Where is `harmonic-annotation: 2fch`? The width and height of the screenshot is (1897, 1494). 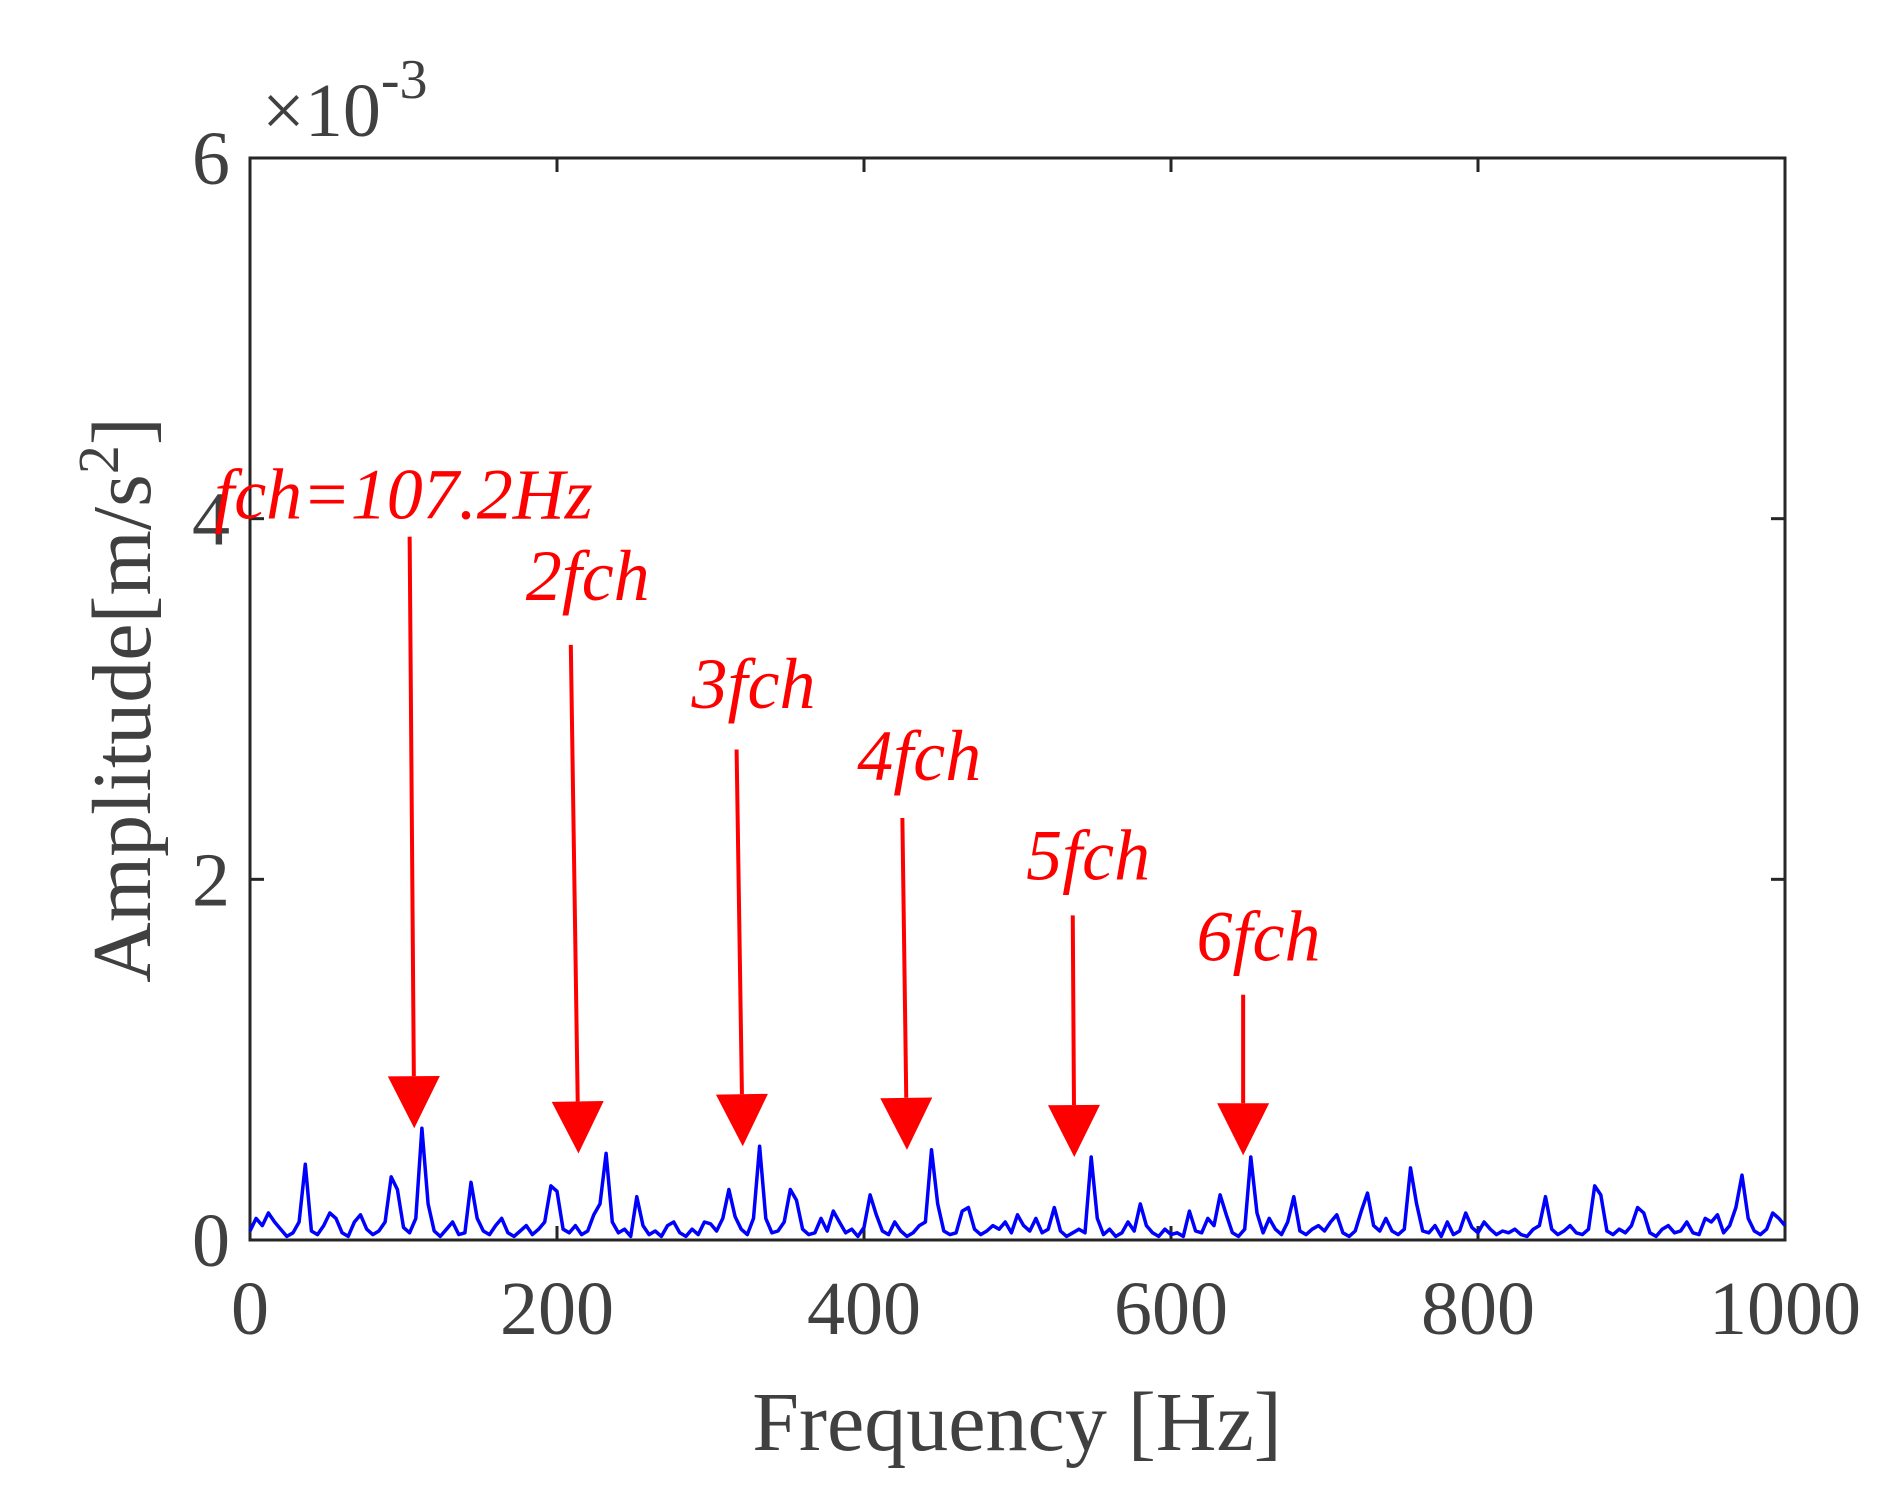
harmonic-annotation: 2fch is located at coordinates (588, 845).